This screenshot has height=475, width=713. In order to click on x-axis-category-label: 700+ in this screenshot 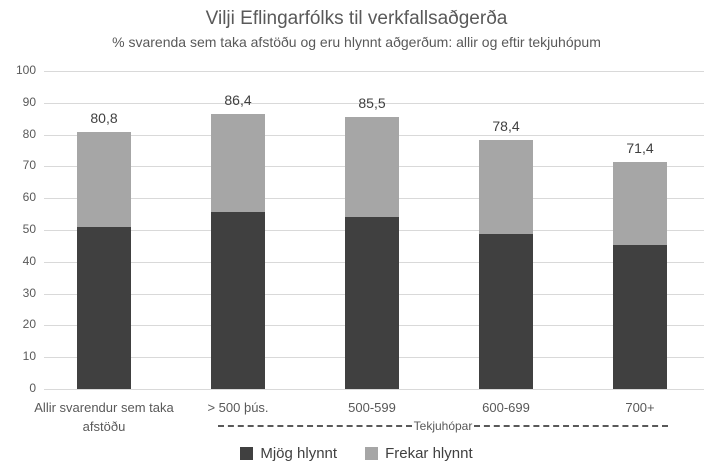, I will do `click(640, 407)`.